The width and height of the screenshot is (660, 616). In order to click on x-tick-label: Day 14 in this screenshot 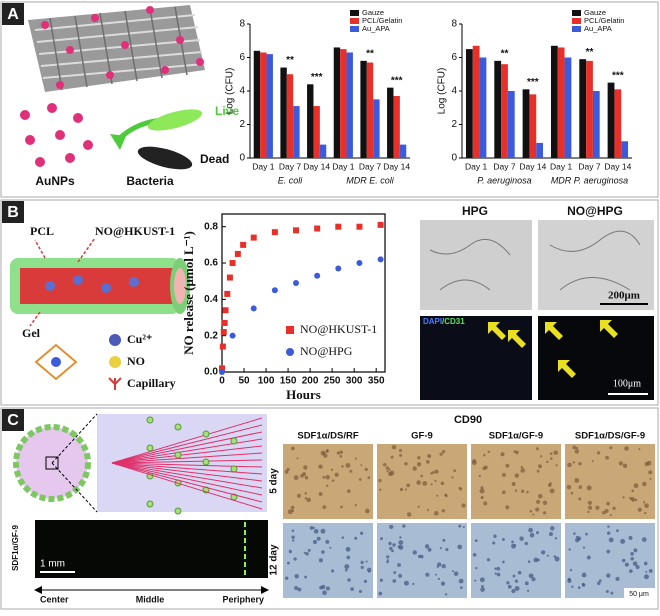, I will do `click(316, 166)`.